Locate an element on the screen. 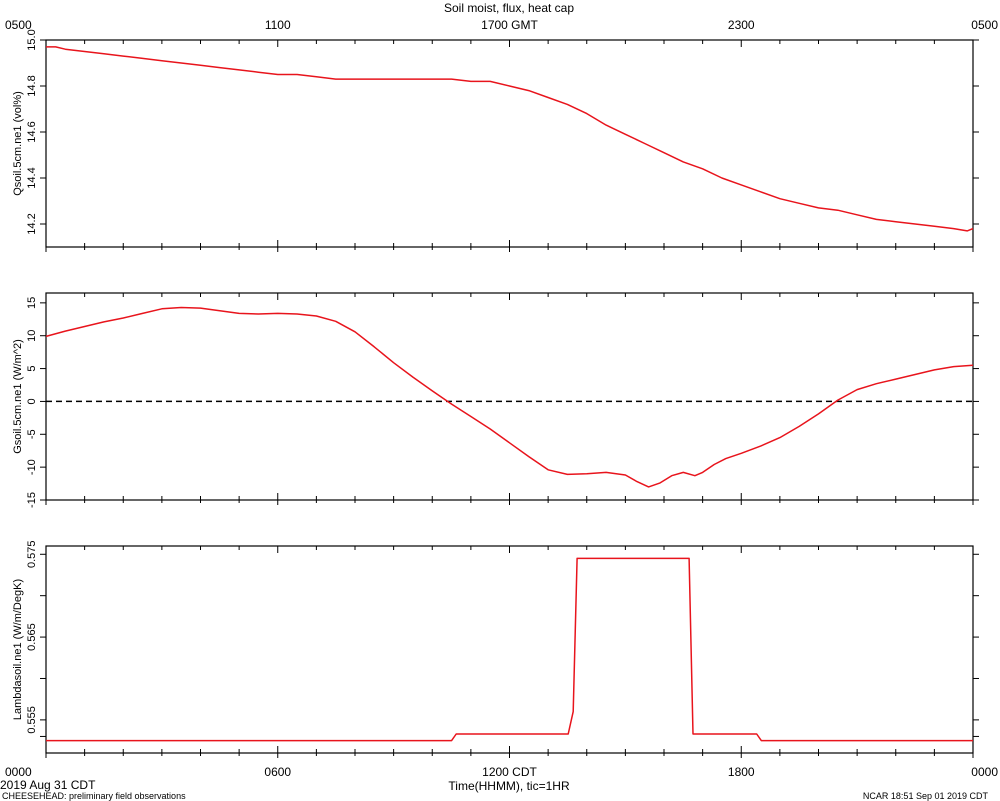  y-tick-label-gsoil: 5 is located at coordinates (32, 369).